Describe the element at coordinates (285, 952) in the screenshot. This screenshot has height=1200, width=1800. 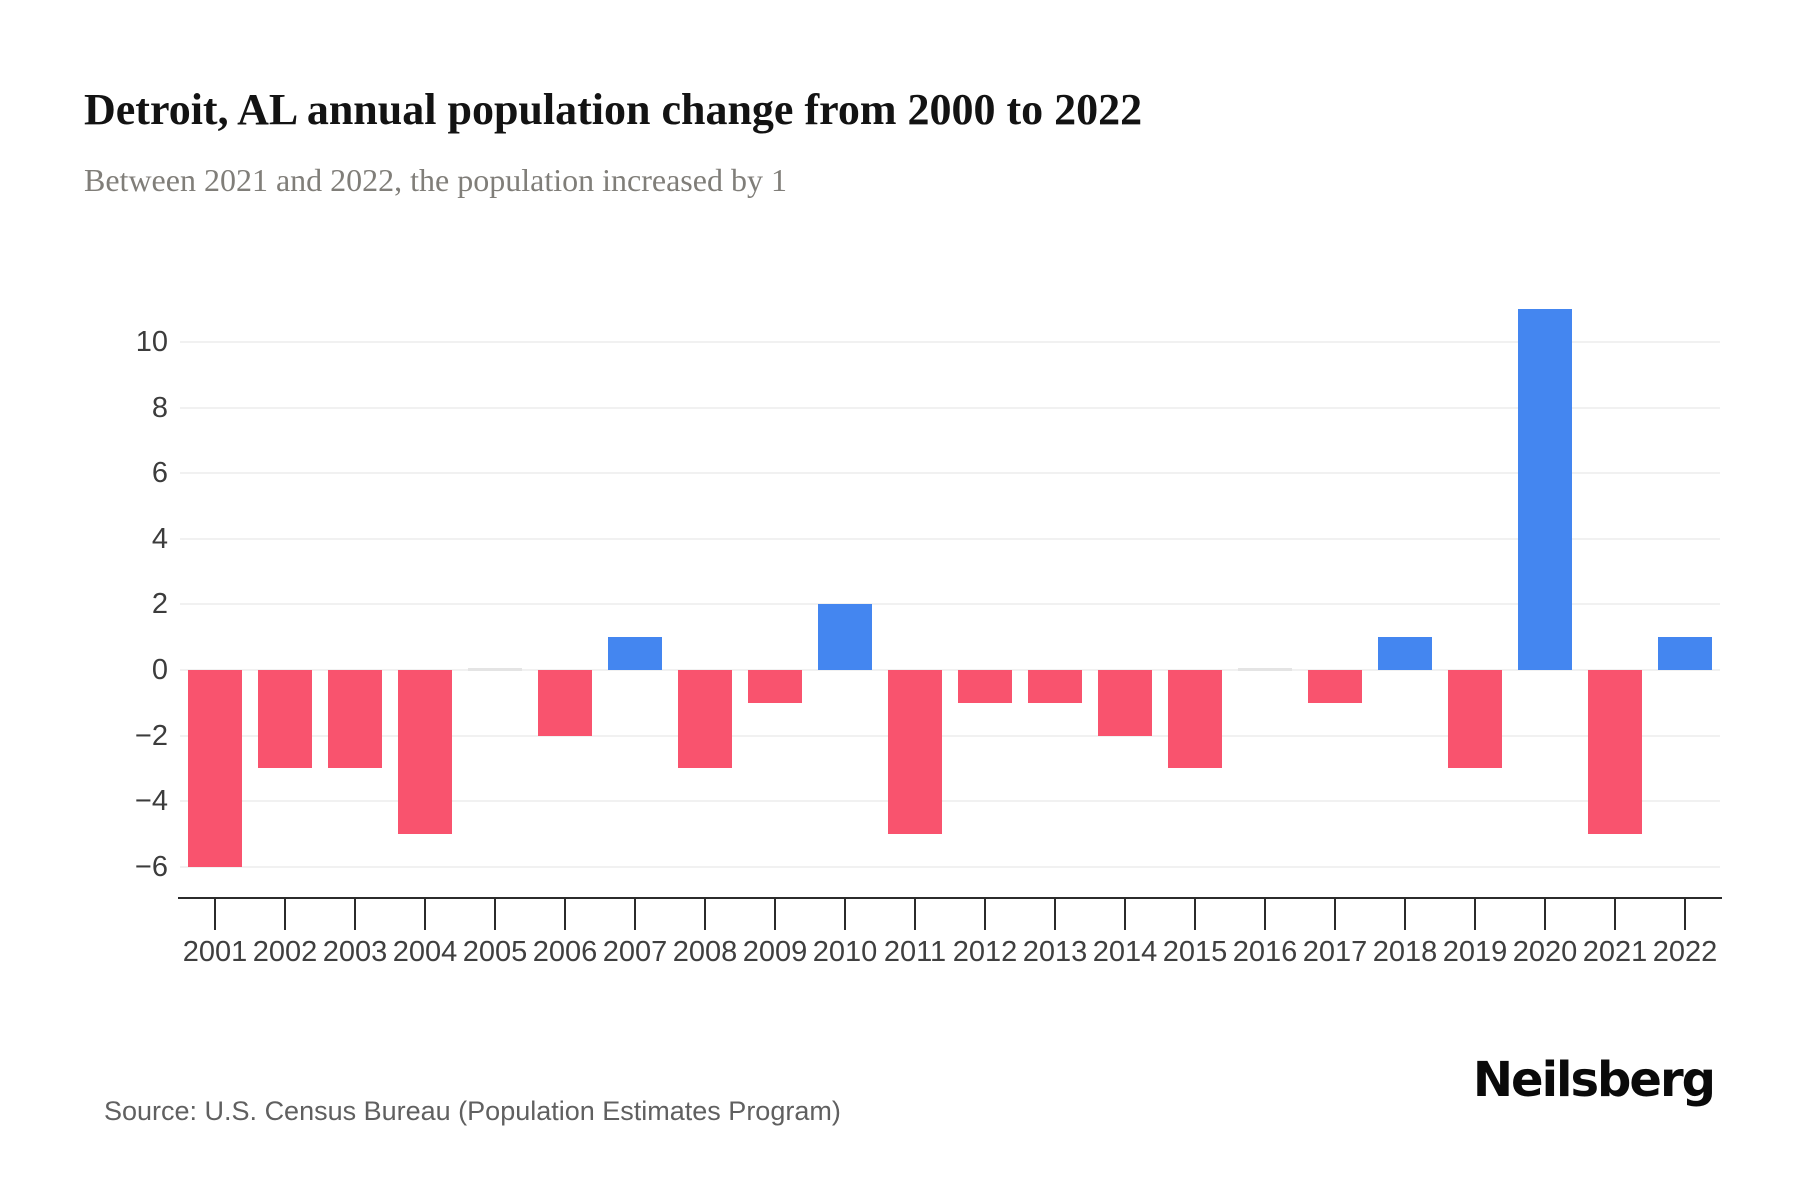
I see `x-axis-label-2002: 2002` at that location.